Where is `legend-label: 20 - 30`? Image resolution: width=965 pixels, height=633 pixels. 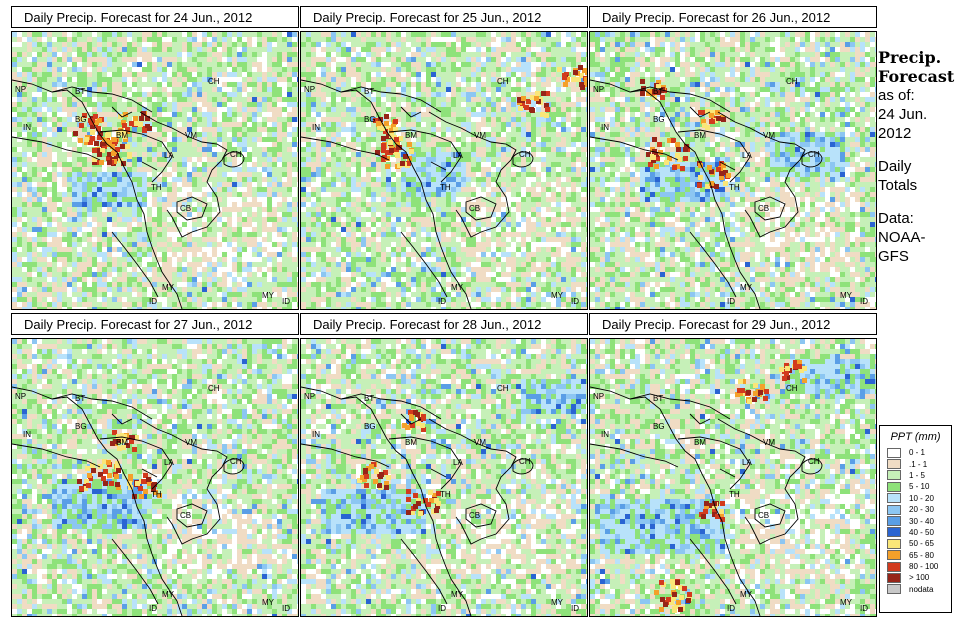 legend-label: 20 - 30 is located at coordinates (921, 509).